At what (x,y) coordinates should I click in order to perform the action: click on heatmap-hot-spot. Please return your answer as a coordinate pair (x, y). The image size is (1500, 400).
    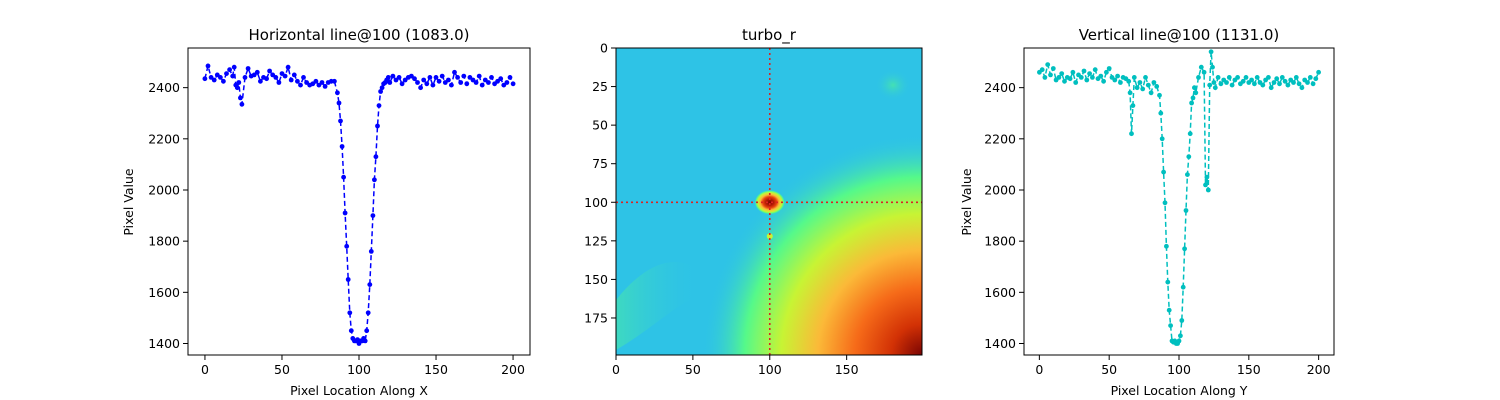
    Looking at the image, I should click on (770, 202).